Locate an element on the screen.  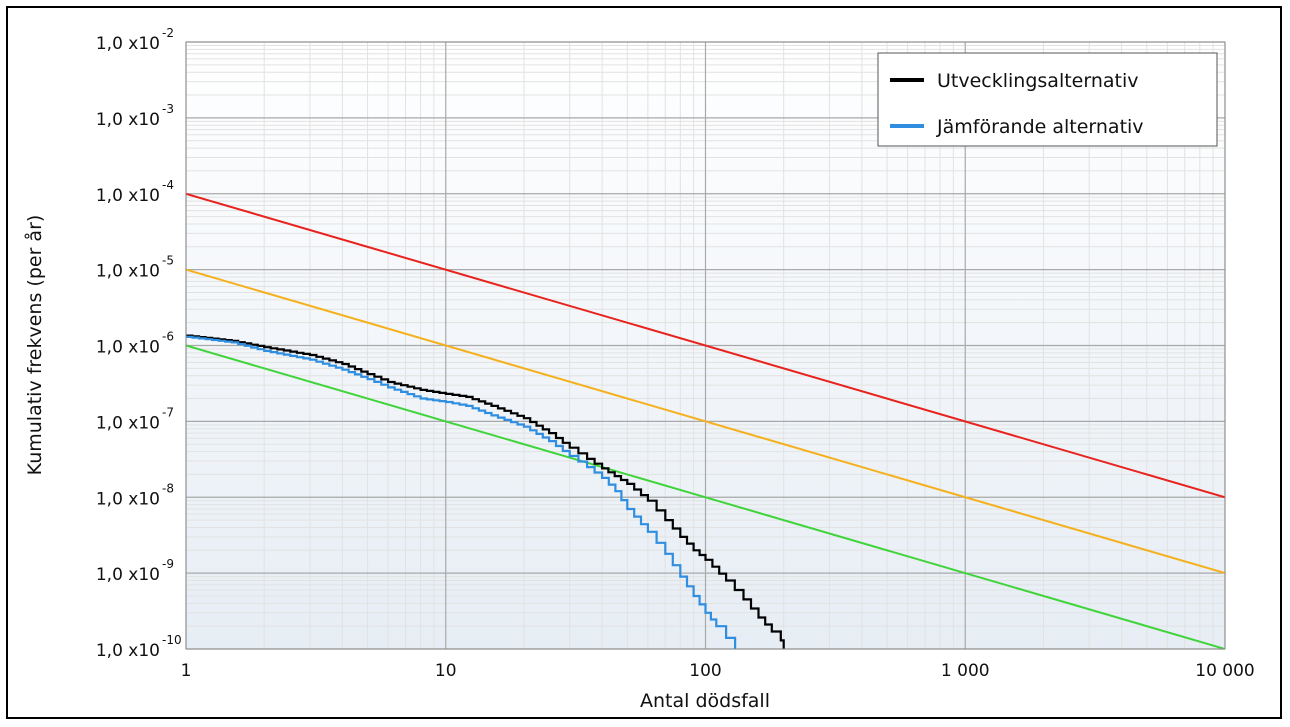
y-tick-exponent: -7 is located at coordinates (168, 412).